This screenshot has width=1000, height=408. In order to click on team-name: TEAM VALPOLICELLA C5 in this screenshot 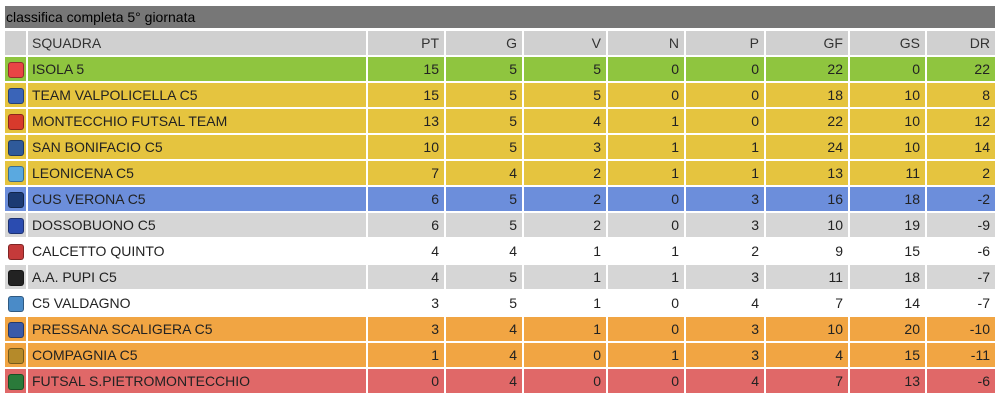, I will do `click(198, 96)`.